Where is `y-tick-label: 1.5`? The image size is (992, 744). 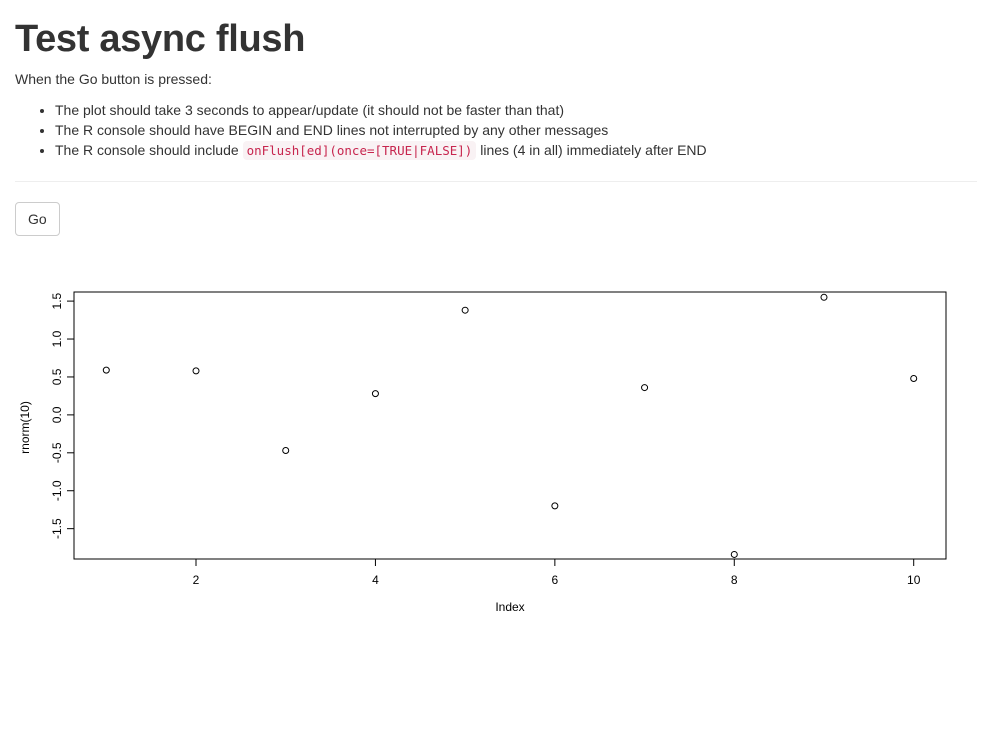 y-tick-label: 1.5 is located at coordinates (57, 300).